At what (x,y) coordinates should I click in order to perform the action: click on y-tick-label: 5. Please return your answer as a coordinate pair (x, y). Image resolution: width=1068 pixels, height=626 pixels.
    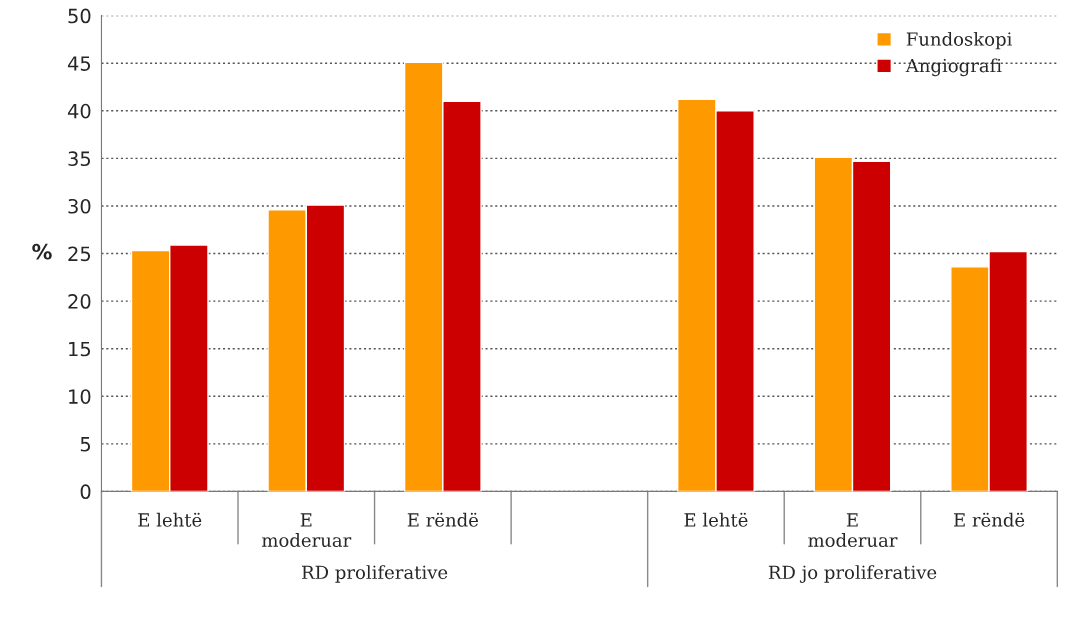
    Looking at the image, I should click on (85, 444).